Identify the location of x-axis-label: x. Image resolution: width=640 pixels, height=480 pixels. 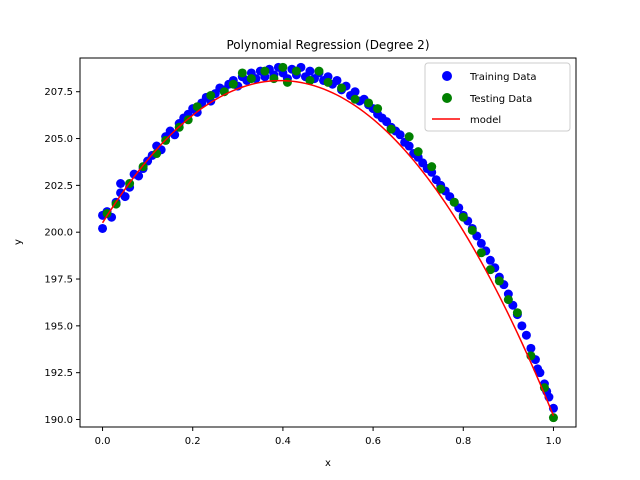
(328, 463).